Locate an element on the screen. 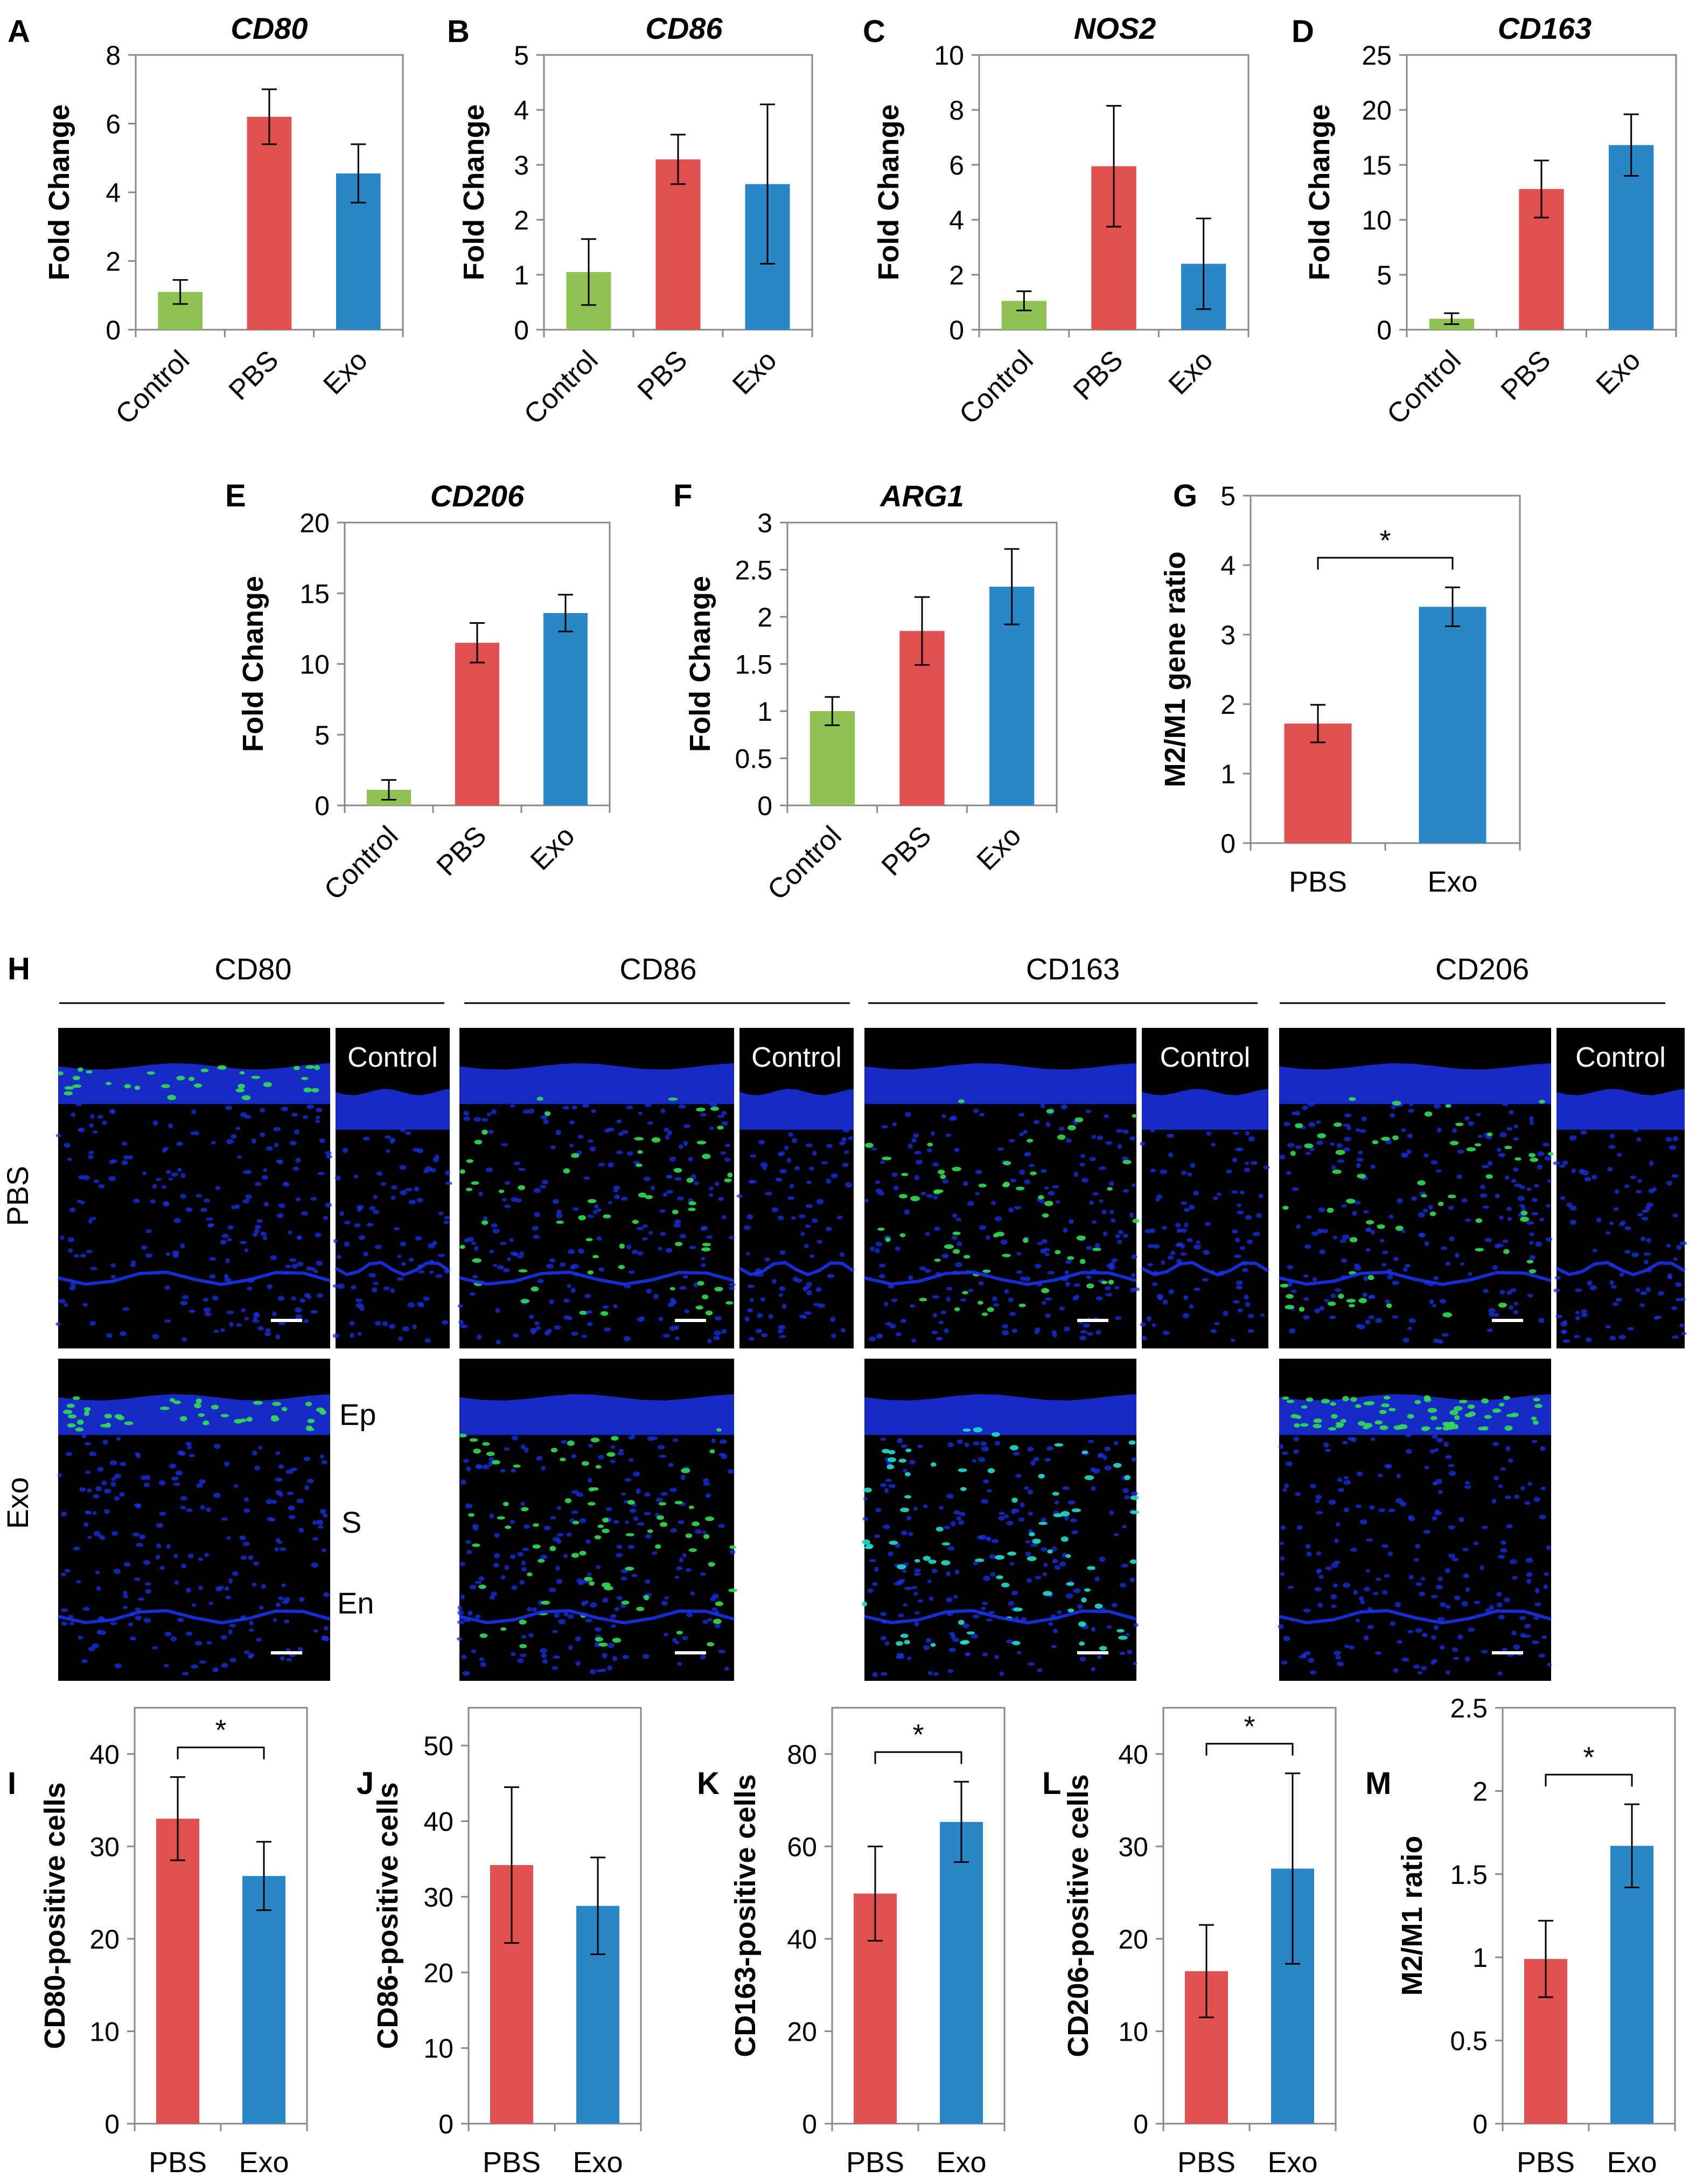  marker-label-cd80: CD80 is located at coordinates (252, 969).